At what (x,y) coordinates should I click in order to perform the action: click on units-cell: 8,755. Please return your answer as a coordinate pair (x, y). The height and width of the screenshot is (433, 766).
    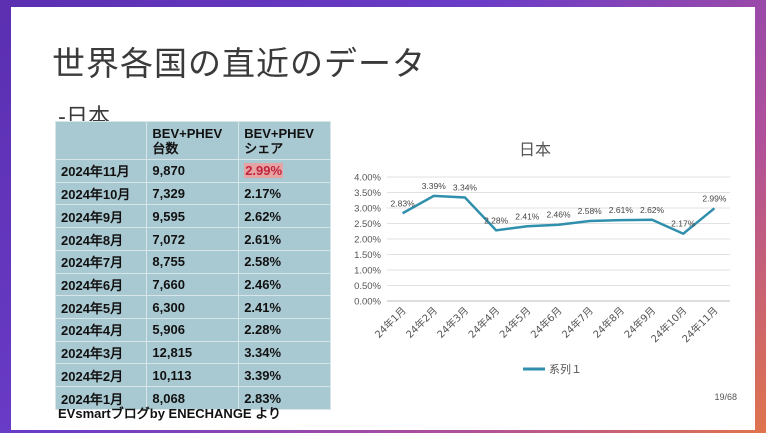
    Looking at the image, I should click on (193, 261).